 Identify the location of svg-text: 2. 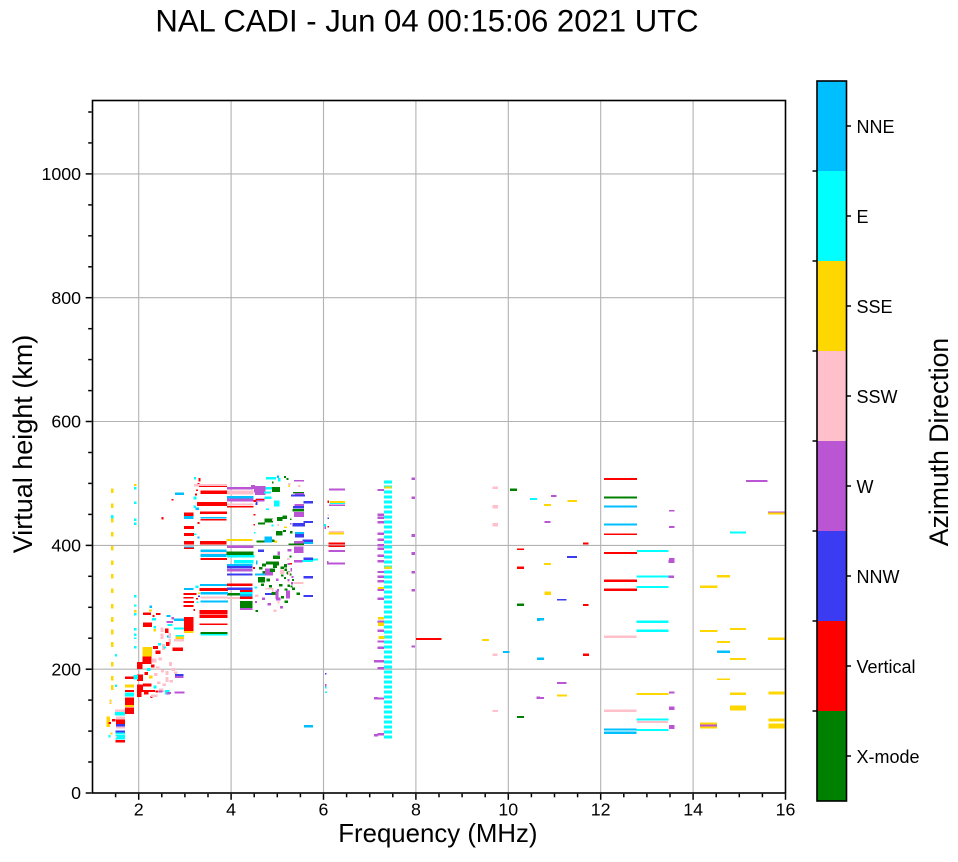
(139, 809).